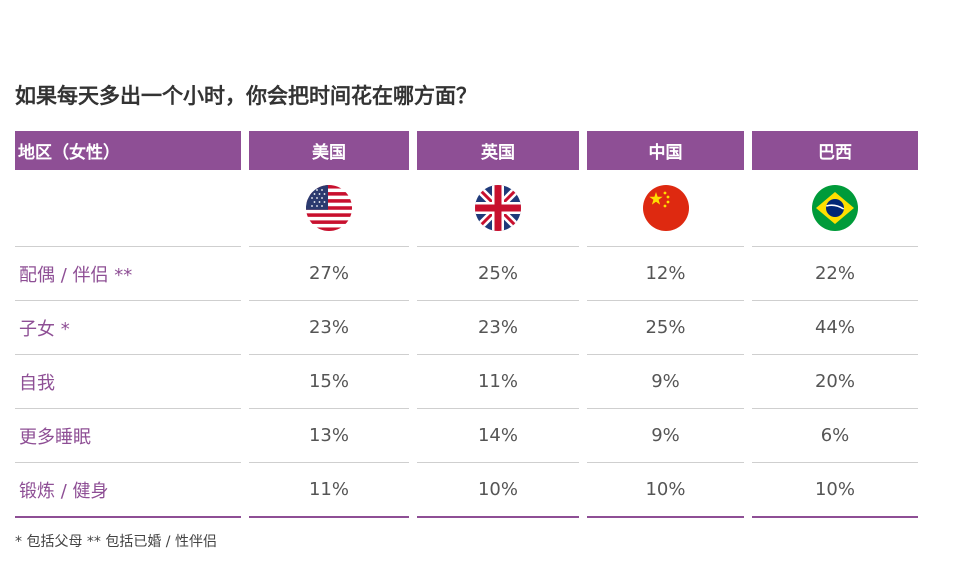 The height and width of the screenshot is (576, 974). What do you see at coordinates (246, 96) in the screenshot?
I see `chart-title: 如果每天多出一个小时，你会把时间花在哪方面？` at bounding box center [246, 96].